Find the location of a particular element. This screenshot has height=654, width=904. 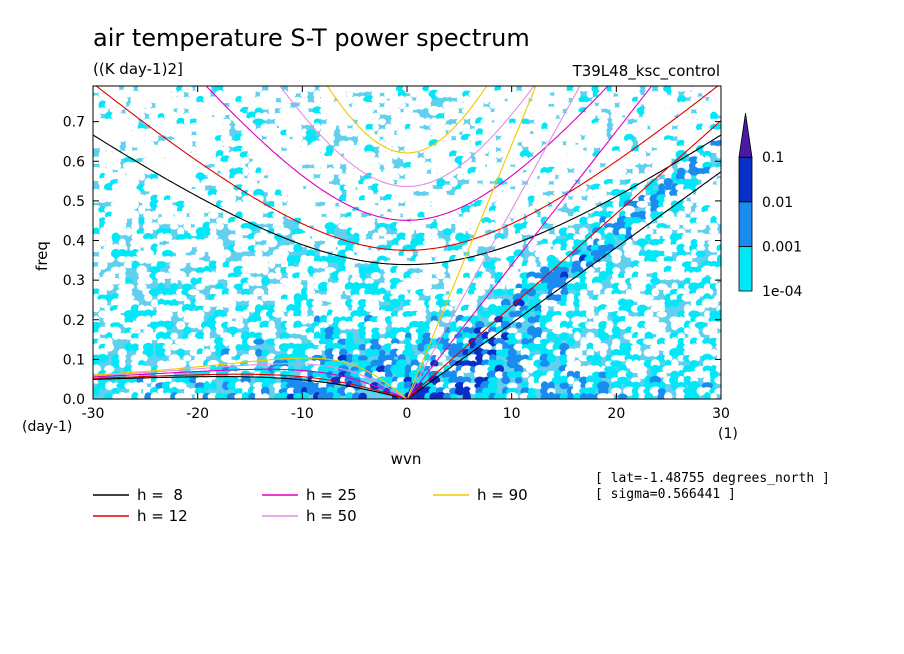

y-tick-label: 0.1 is located at coordinates (74, 360).